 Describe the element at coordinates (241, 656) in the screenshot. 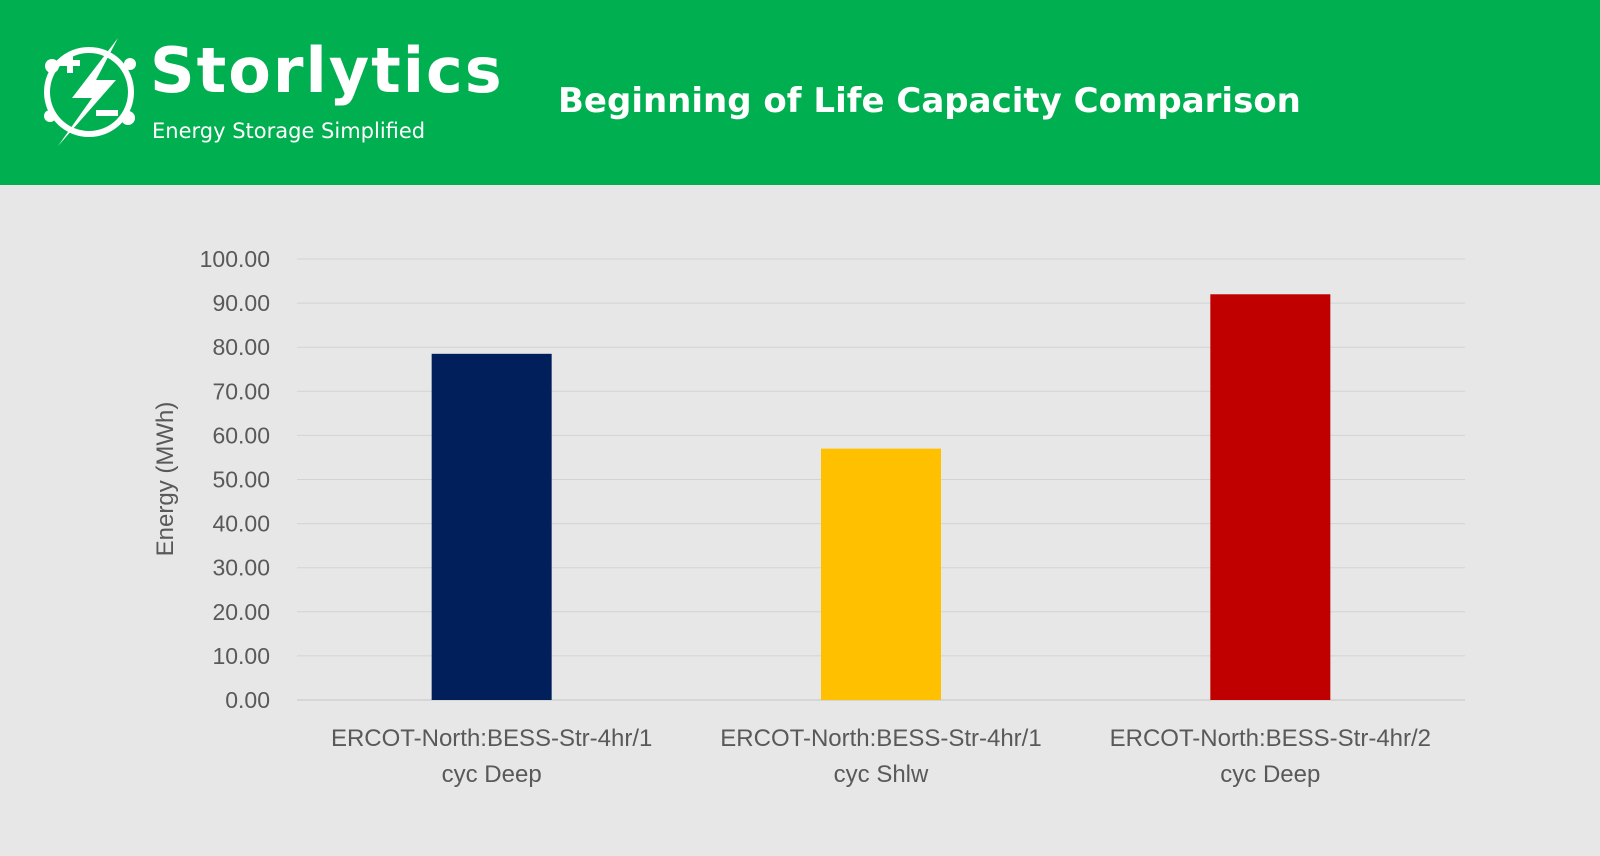

I see `y-tick-label: 10.00` at that location.